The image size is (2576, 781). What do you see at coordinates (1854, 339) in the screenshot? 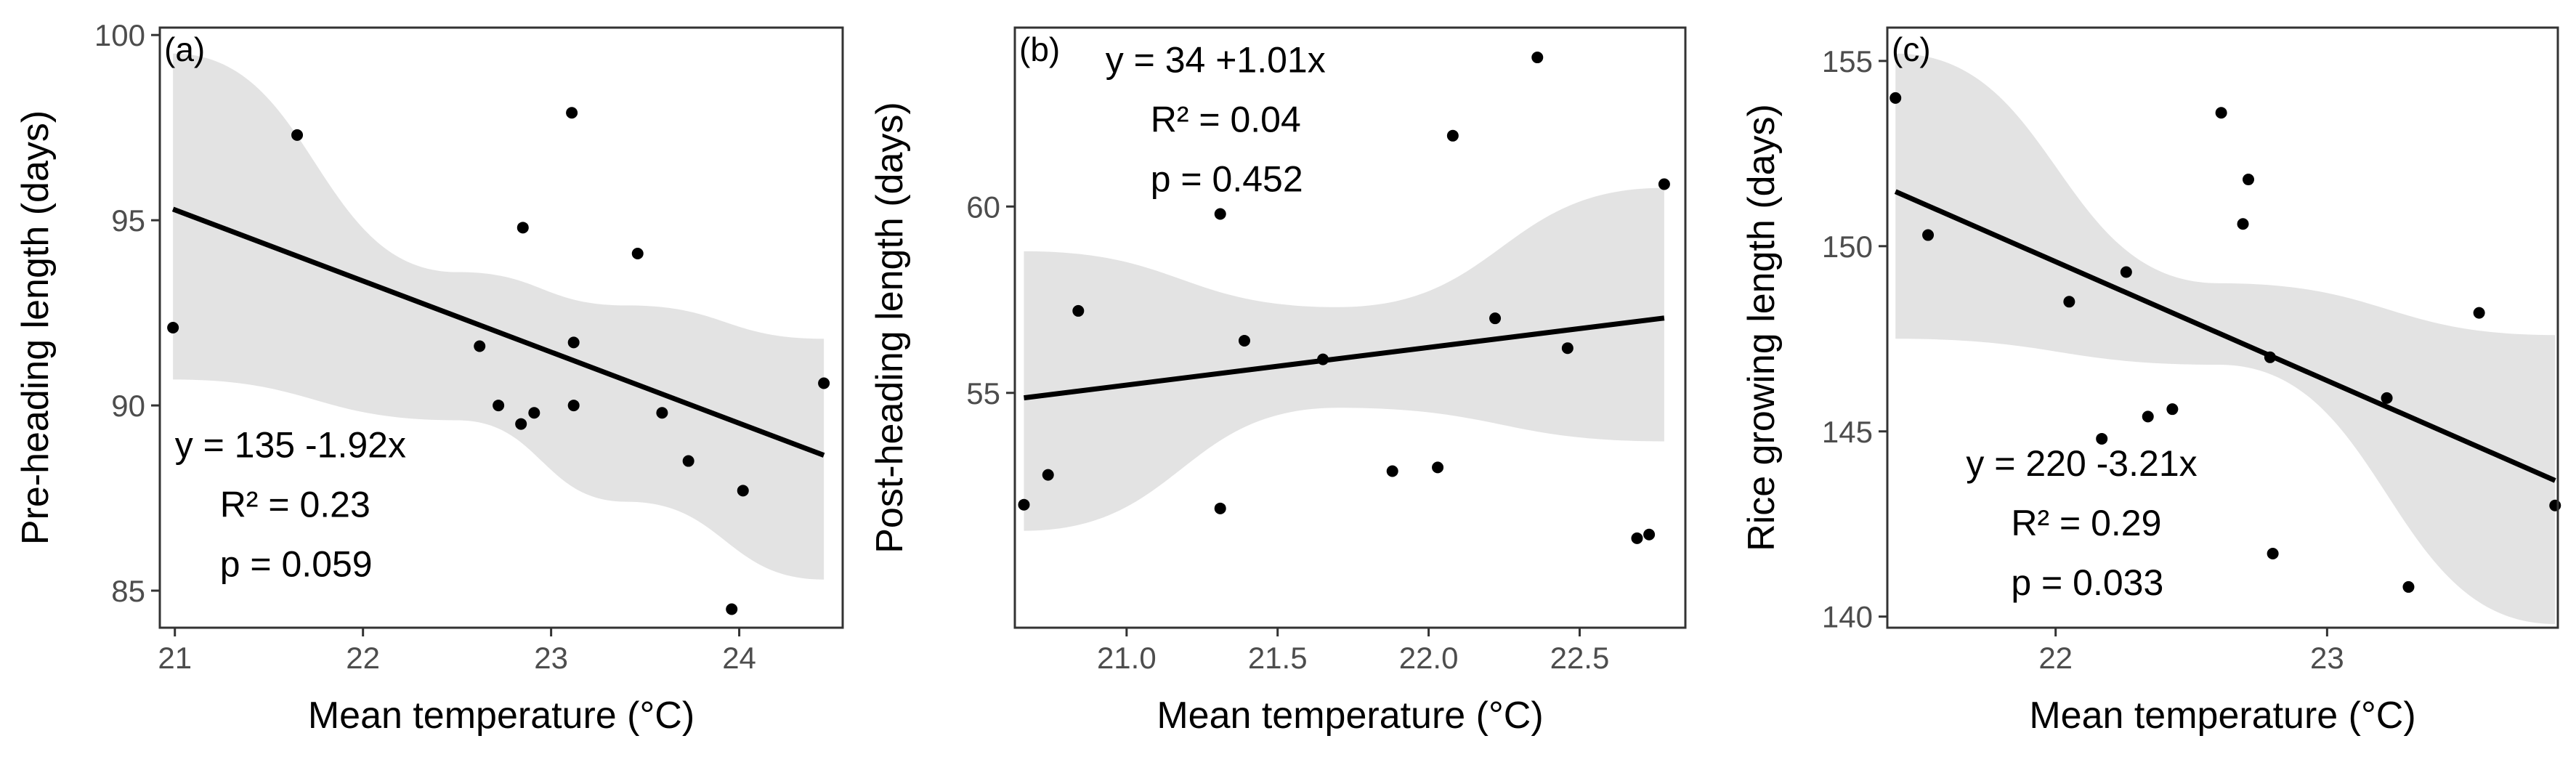
I see `y-ticks: 140 145 150 155` at bounding box center [1854, 339].